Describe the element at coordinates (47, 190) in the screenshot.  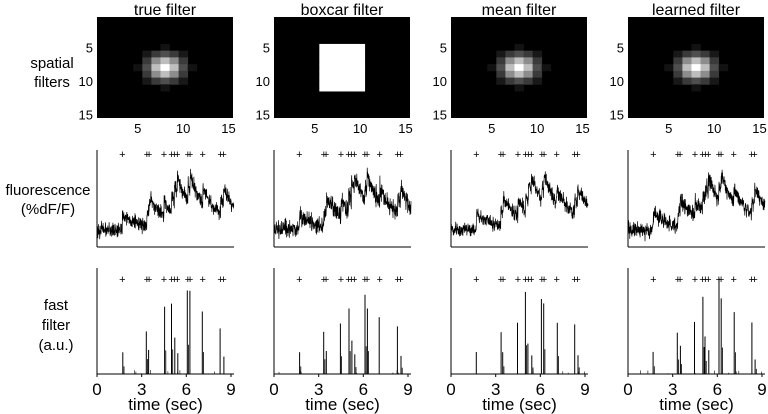
I see `row-label-fluorescence-line1: fluorescence` at that location.